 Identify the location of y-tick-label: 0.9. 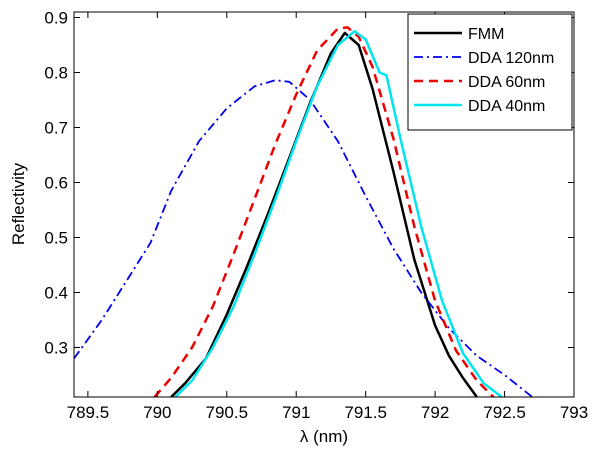
(56, 18).